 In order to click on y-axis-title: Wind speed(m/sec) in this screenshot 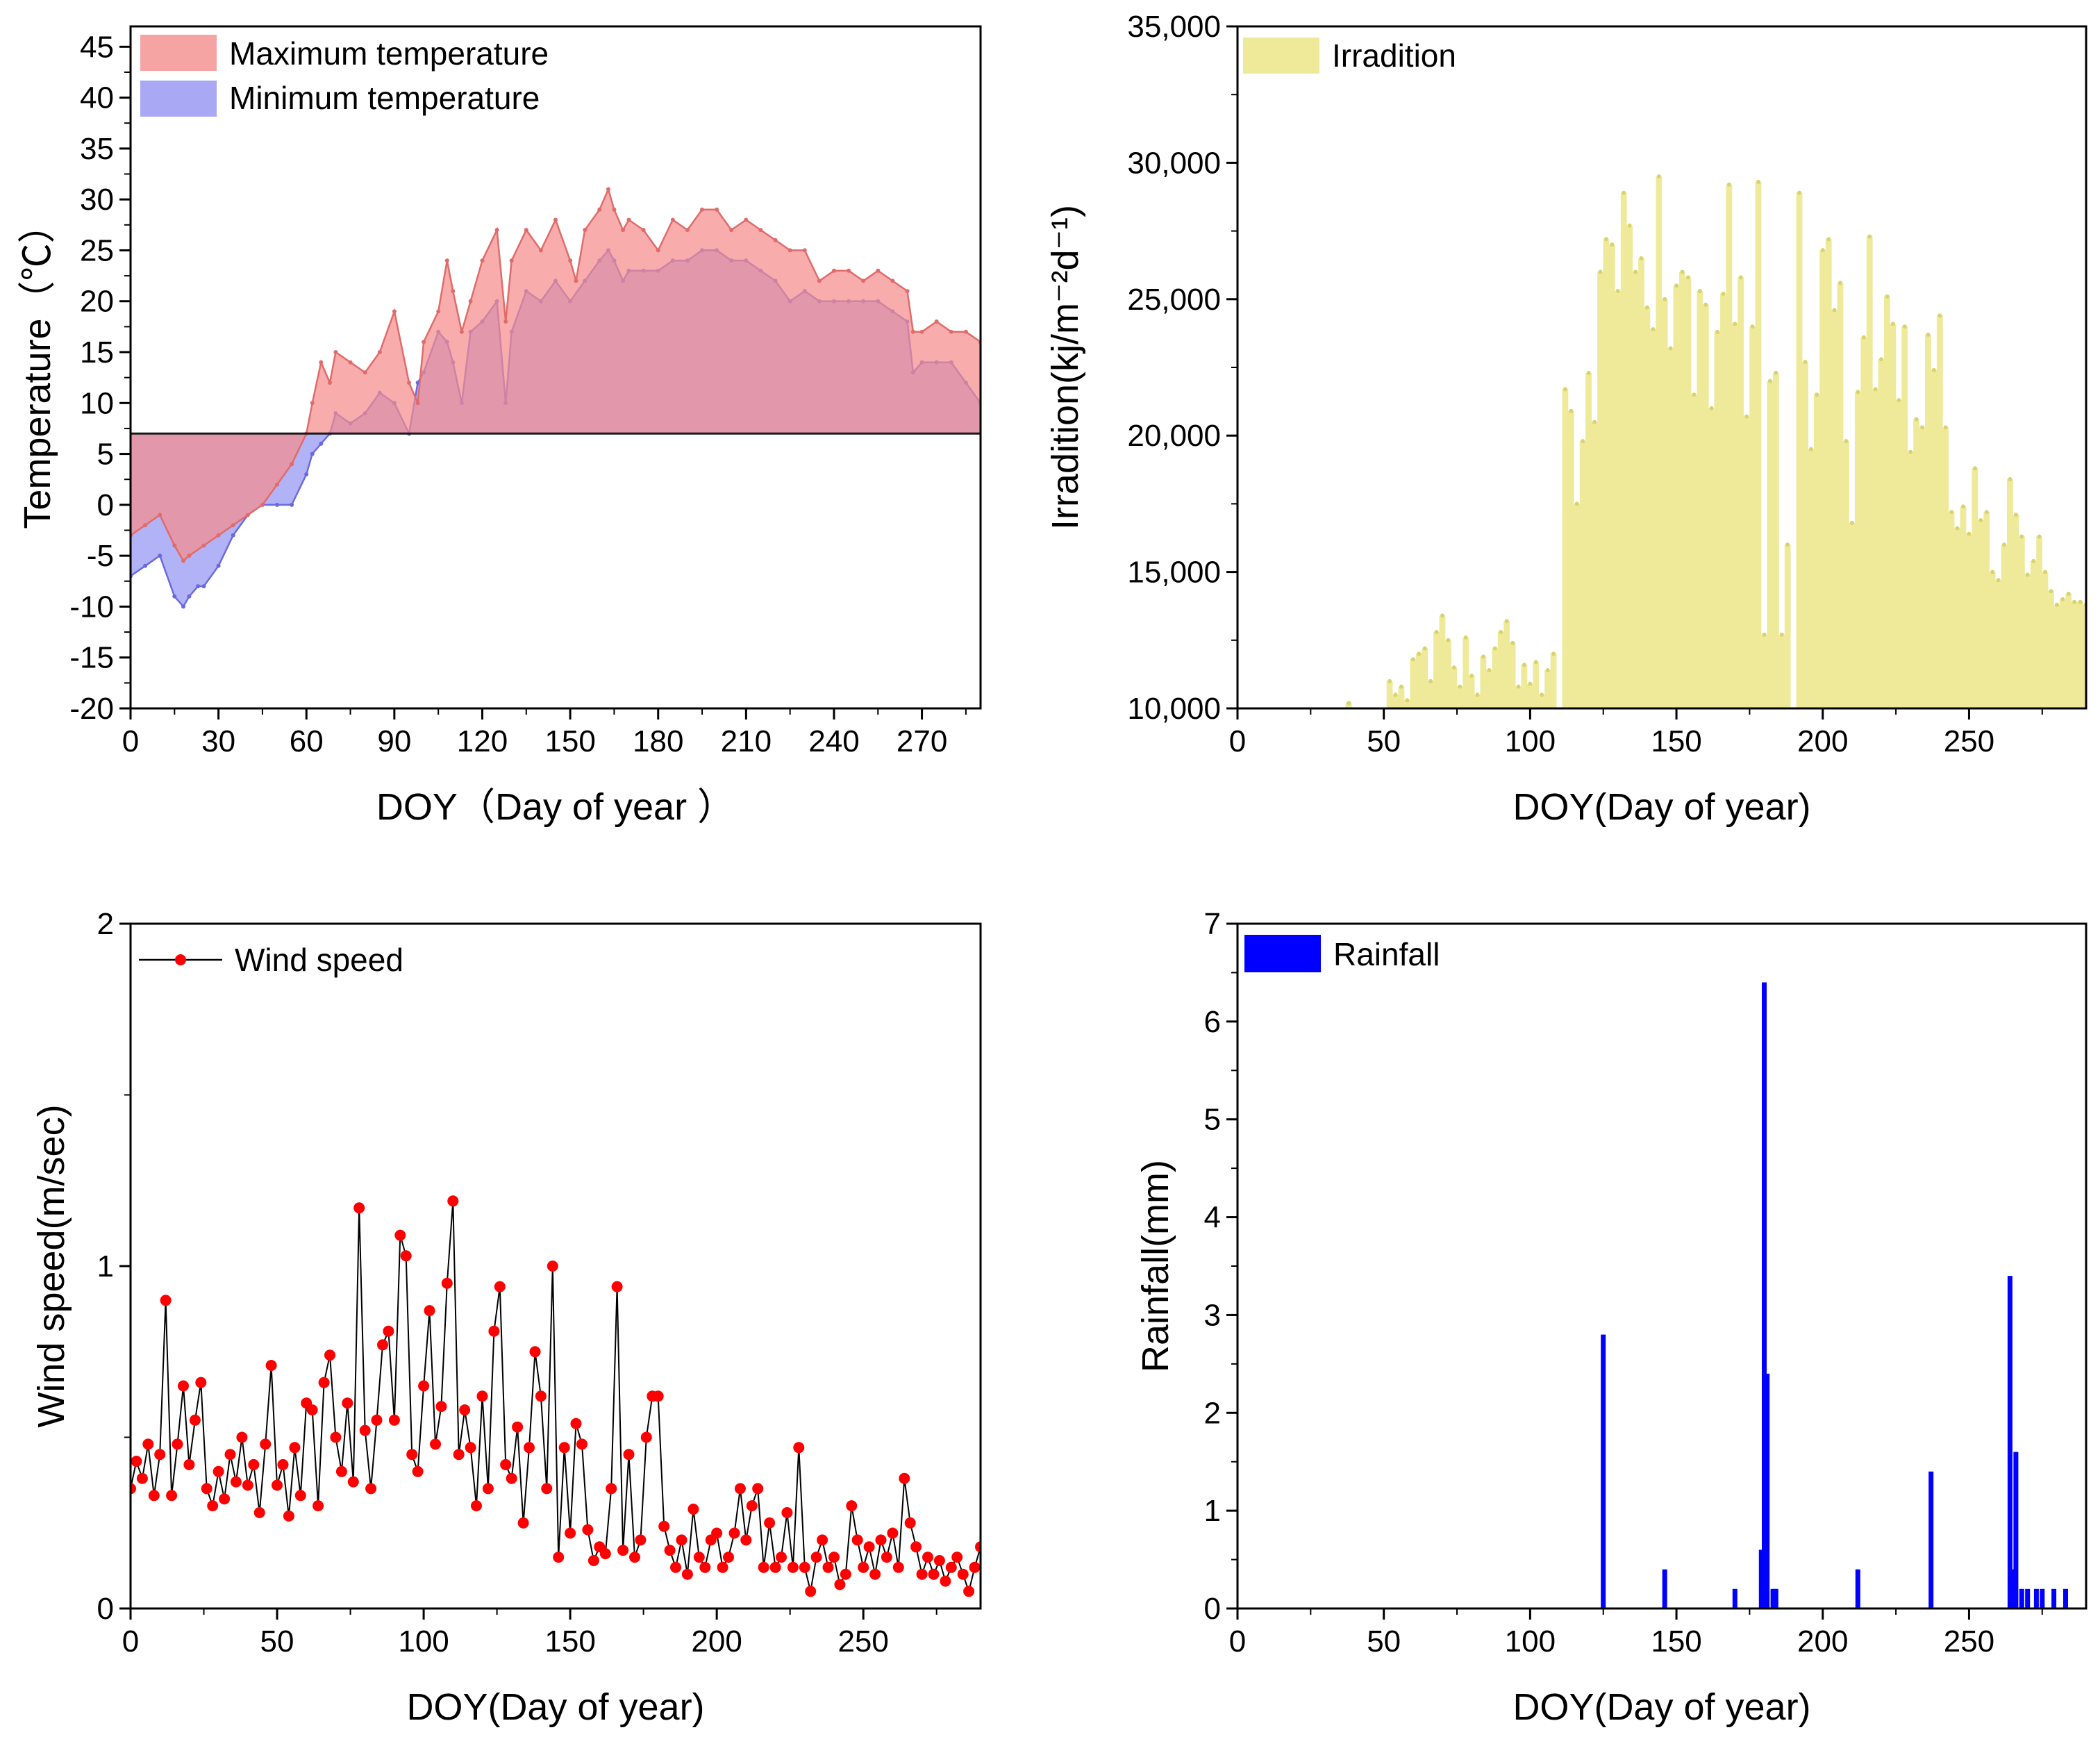, I will do `click(51, 1265)`.